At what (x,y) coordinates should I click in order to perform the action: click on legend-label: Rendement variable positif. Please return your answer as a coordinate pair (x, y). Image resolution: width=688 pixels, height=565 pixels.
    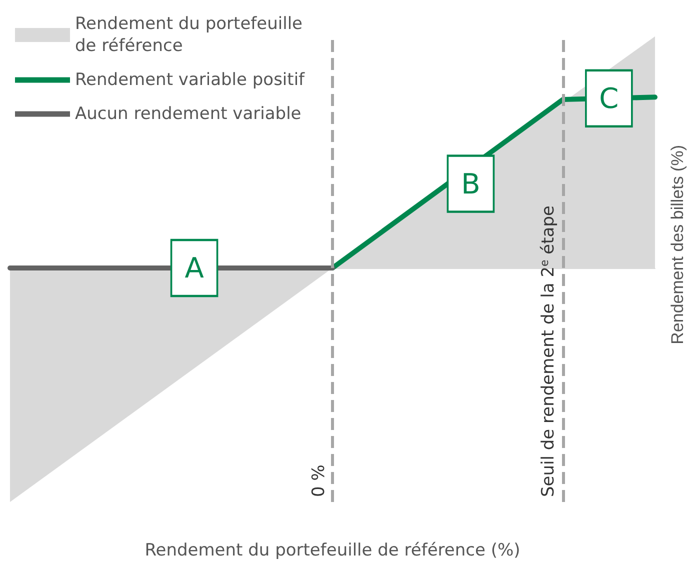
    Looking at the image, I should click on (190, 80).